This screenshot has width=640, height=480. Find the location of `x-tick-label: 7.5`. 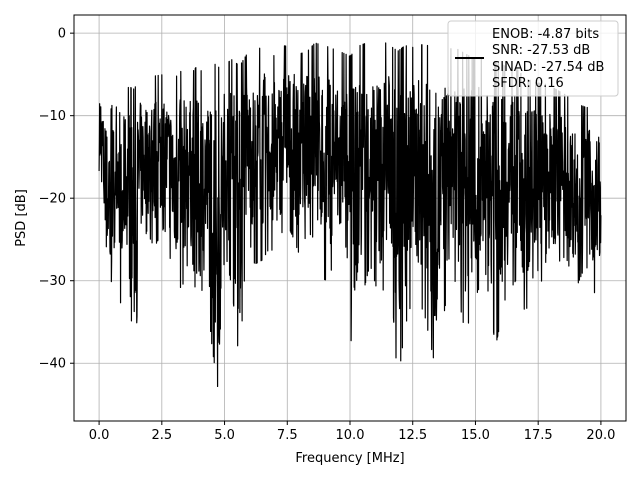

x-tick-label: 7.5 is located at coordinates (287, 435).